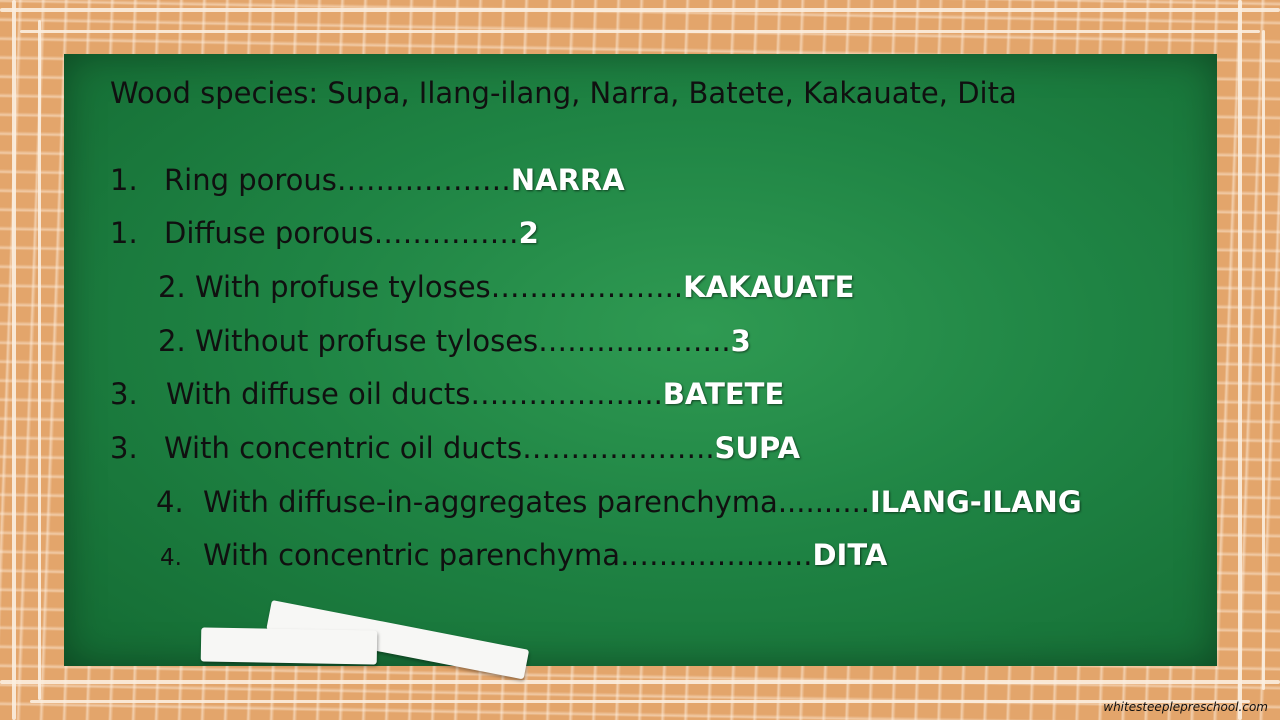  I want to click on key-row: 4. With concentric parenchyma………………..DITA, so click(523, 556).